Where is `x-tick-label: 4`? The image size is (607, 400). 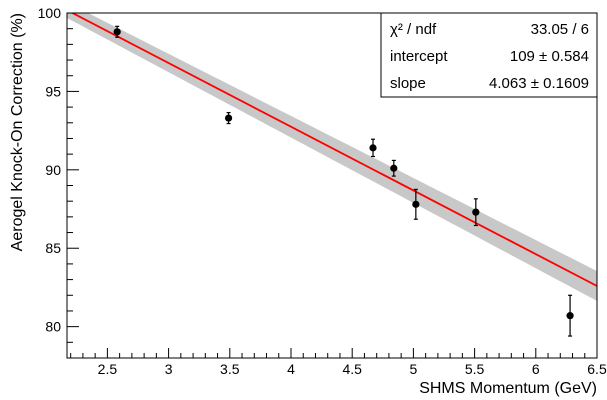 x-tick-label: 4 is located at coordinates (291, 369).